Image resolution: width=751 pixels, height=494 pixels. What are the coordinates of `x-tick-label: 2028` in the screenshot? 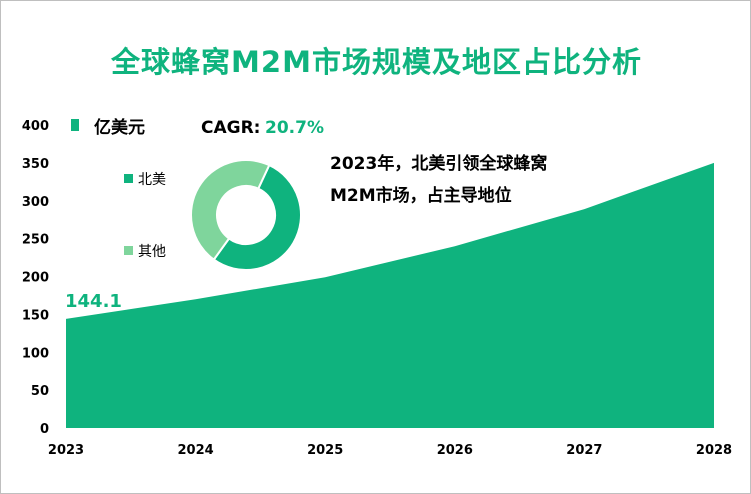 It's located at (714, 450).